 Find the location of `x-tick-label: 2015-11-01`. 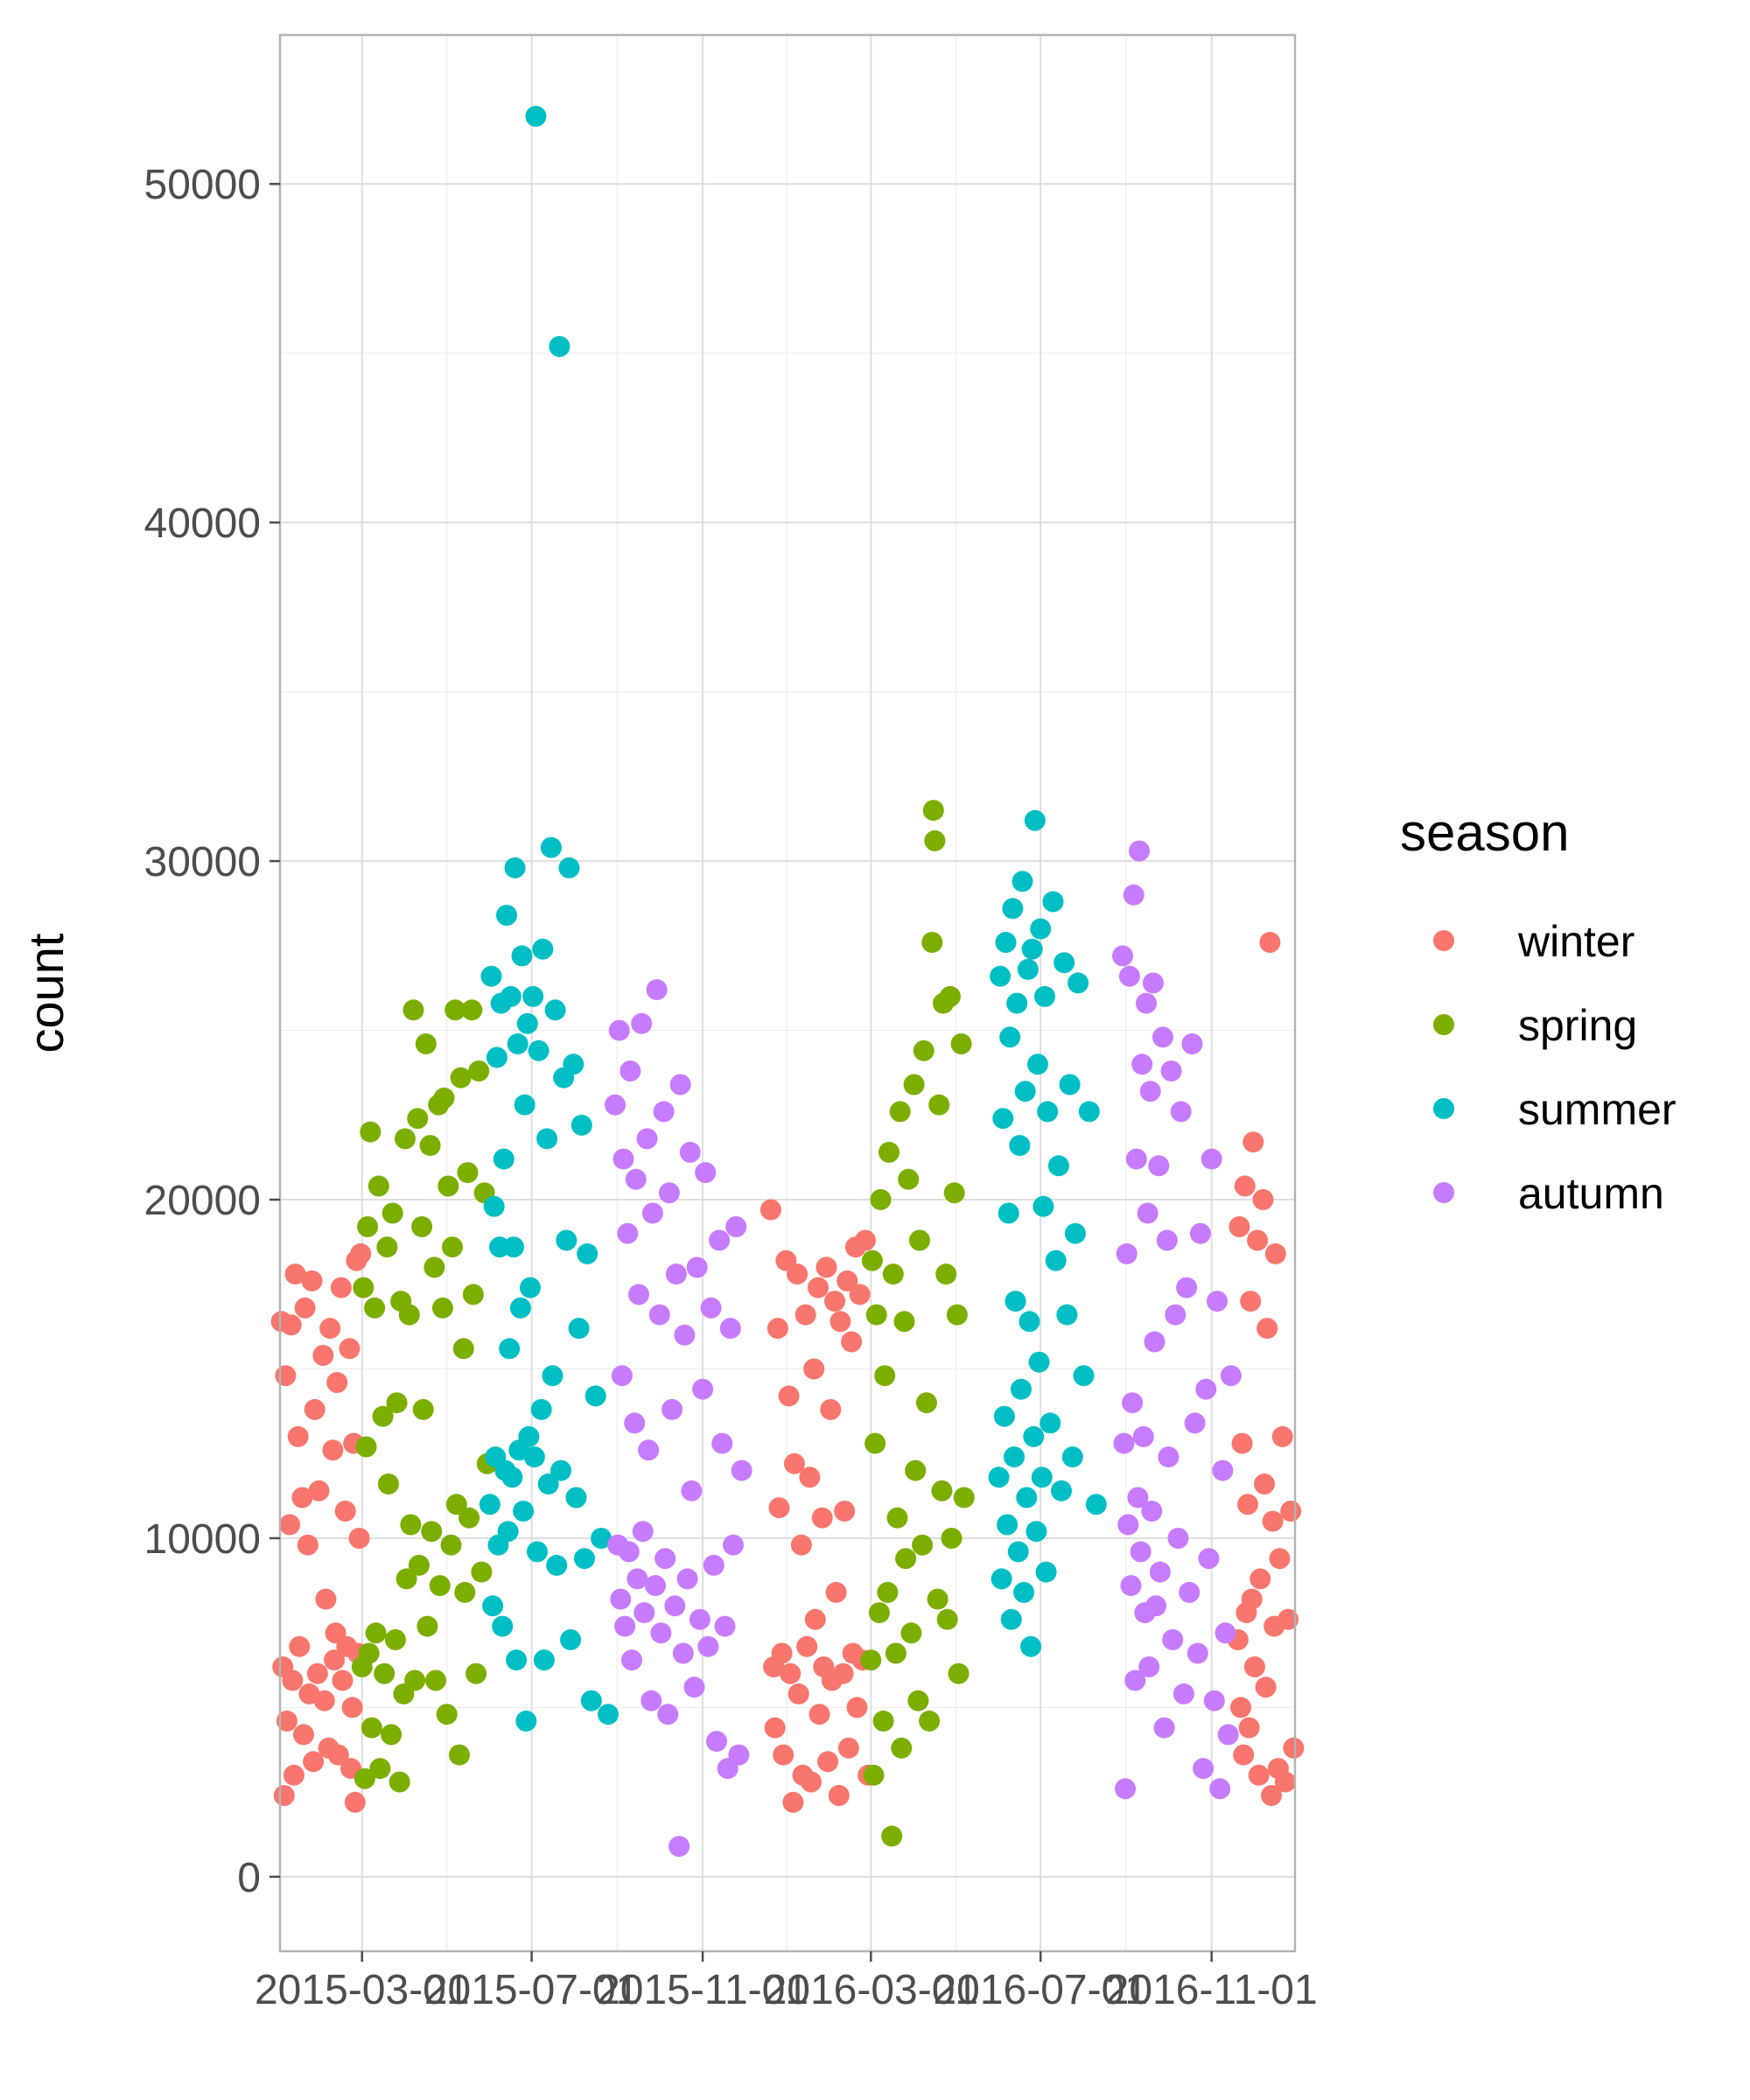

x-tick-label: 2015-11-01 is located at coordinates (702, 1990).